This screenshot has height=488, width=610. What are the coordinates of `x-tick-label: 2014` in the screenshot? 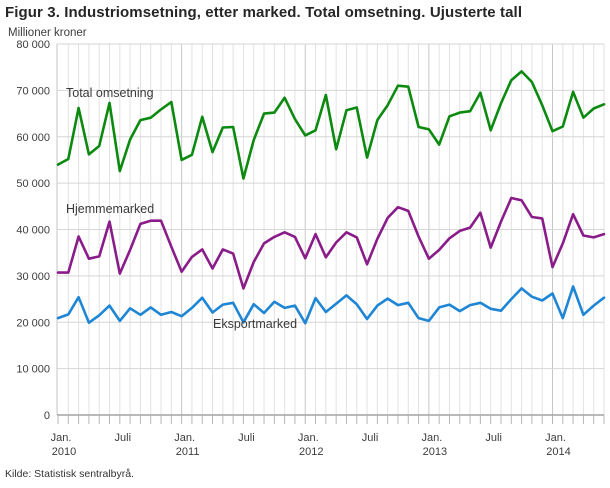 It's located at (558, 452).